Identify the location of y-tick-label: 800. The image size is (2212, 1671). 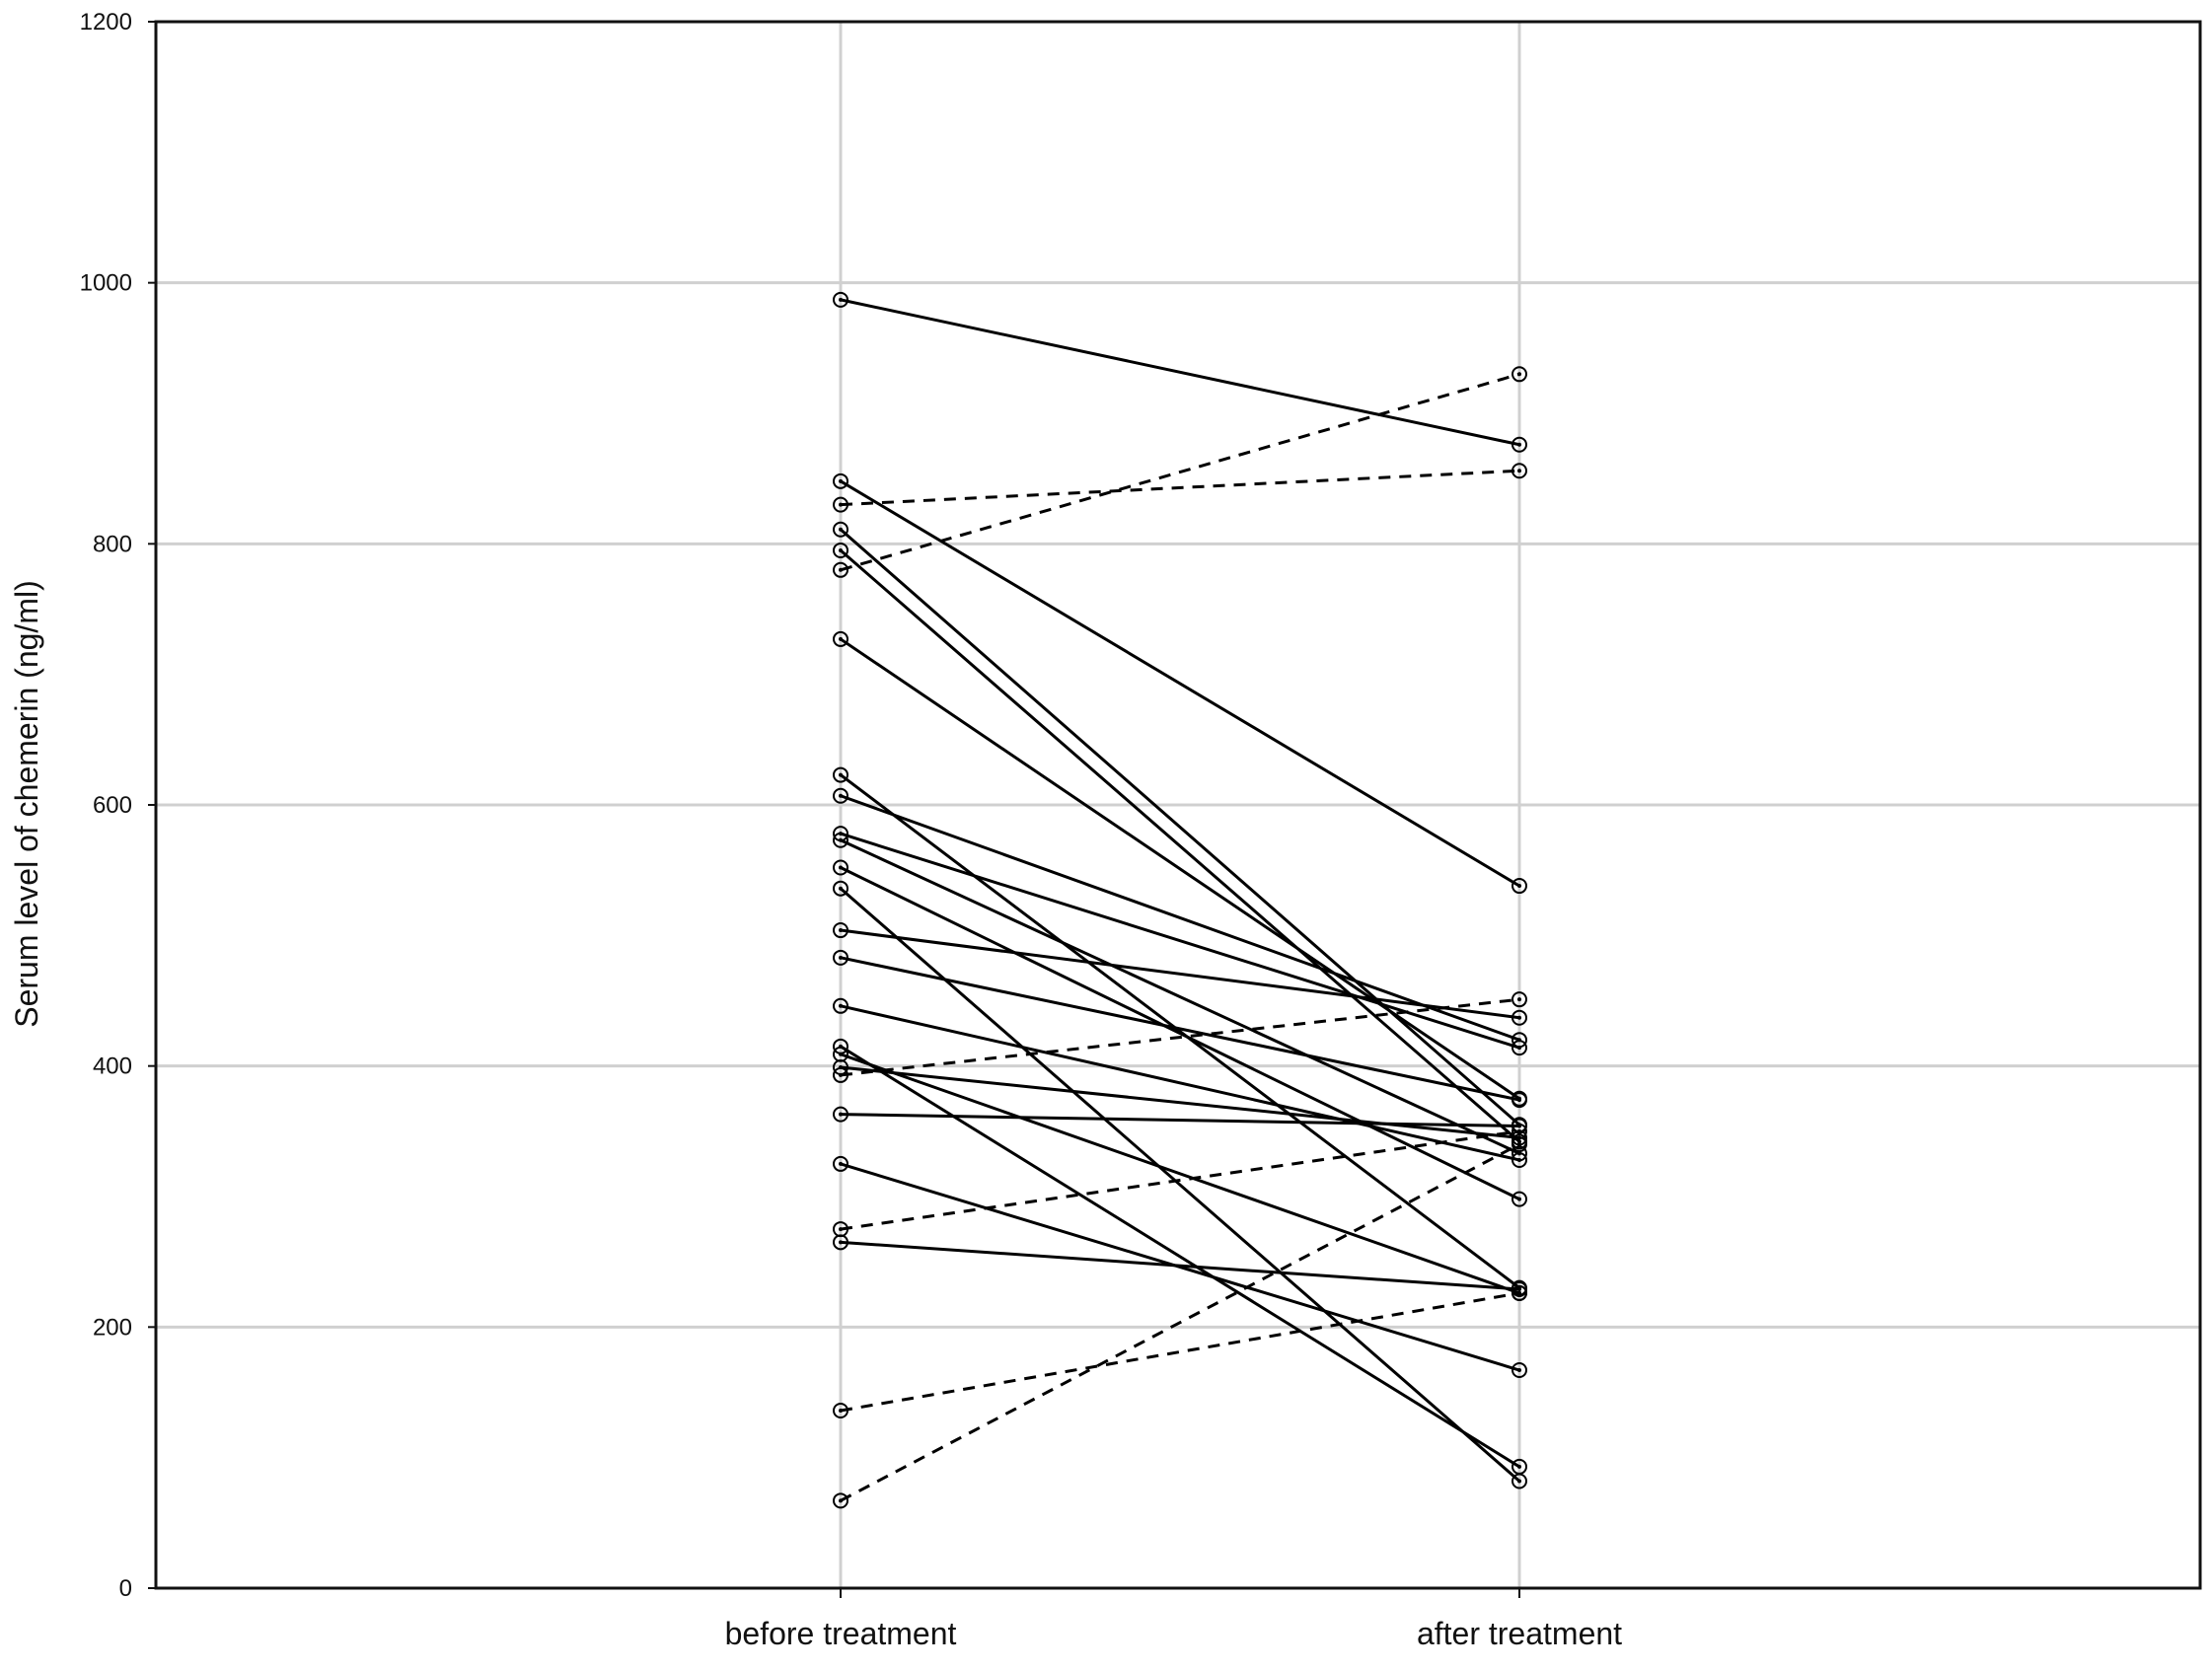
(112, 544).